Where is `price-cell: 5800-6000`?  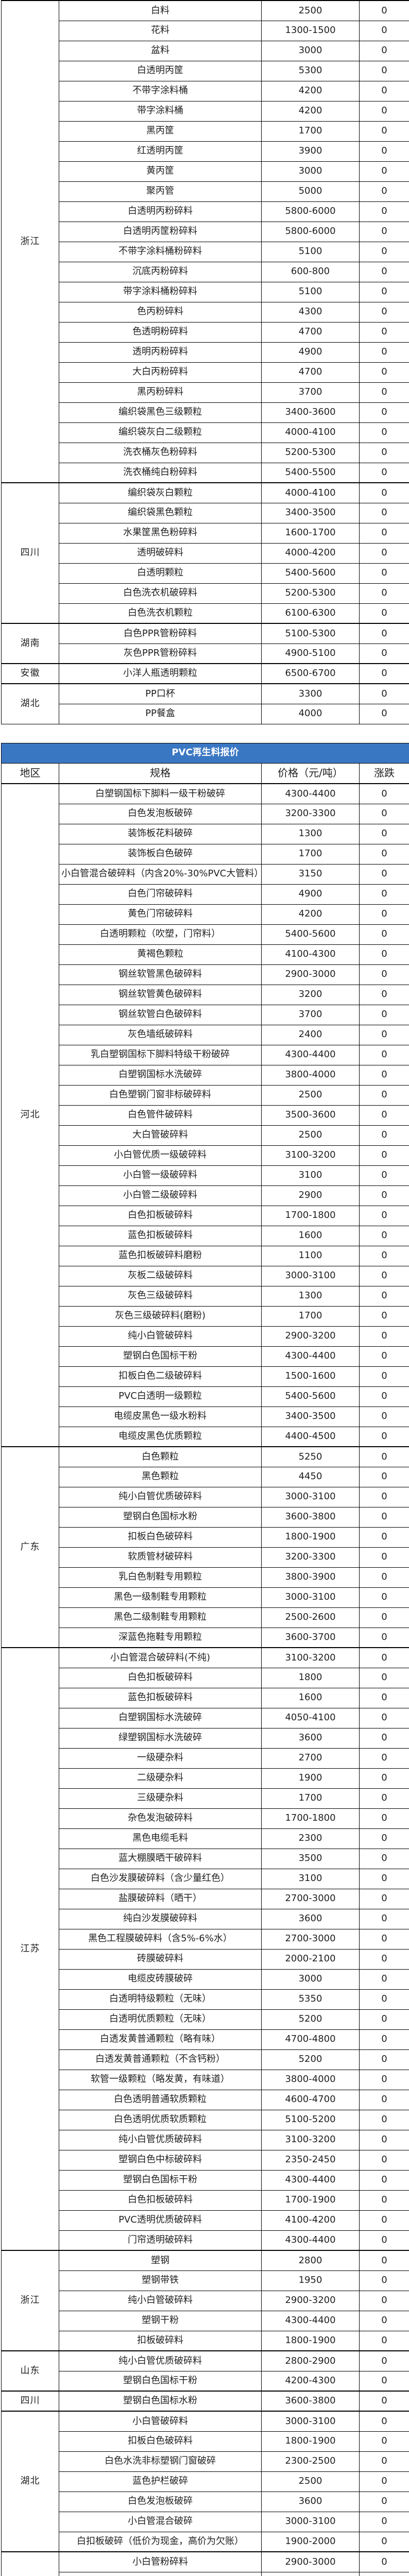 price-cell: 5800-6000 is located at coordinates (310, 212).